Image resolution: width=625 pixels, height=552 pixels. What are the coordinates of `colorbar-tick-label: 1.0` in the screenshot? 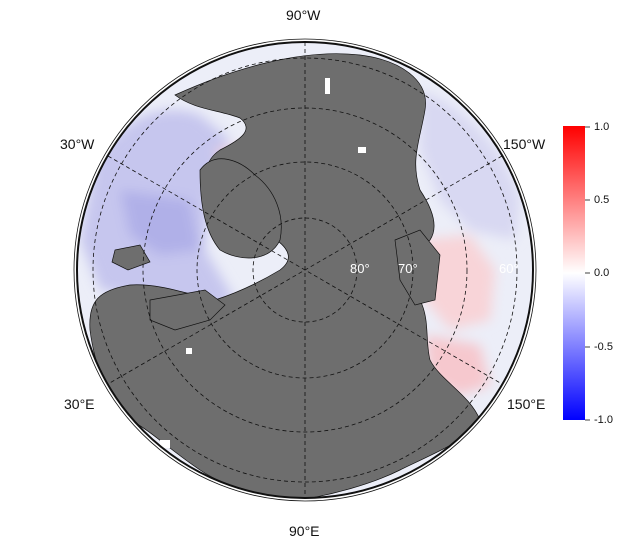 It's located at (602, 127).